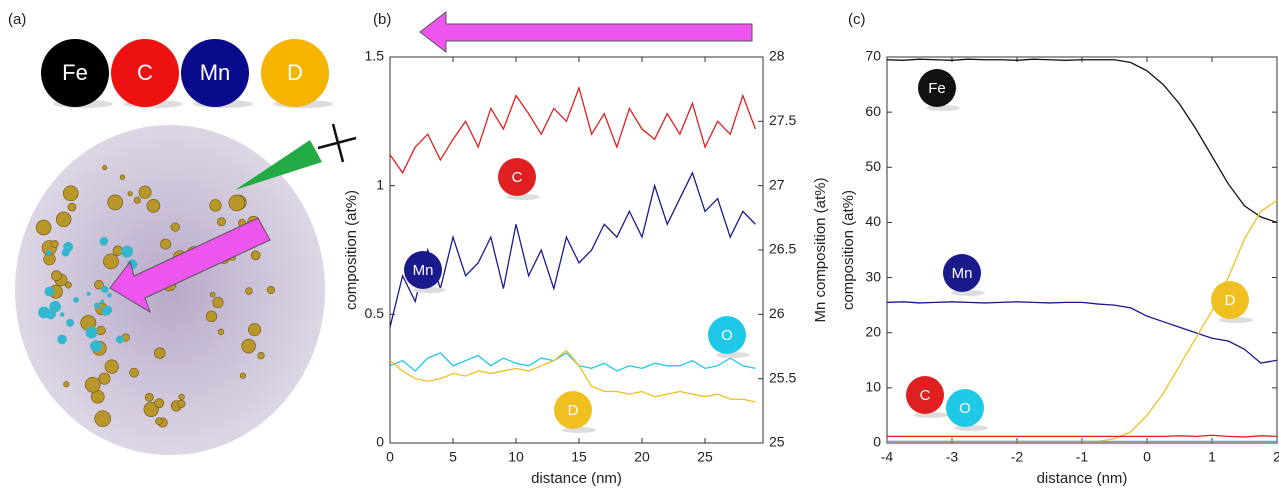 This screenshot has width=1279, height=491. I want to click on species-label: D, so click(295, 72).